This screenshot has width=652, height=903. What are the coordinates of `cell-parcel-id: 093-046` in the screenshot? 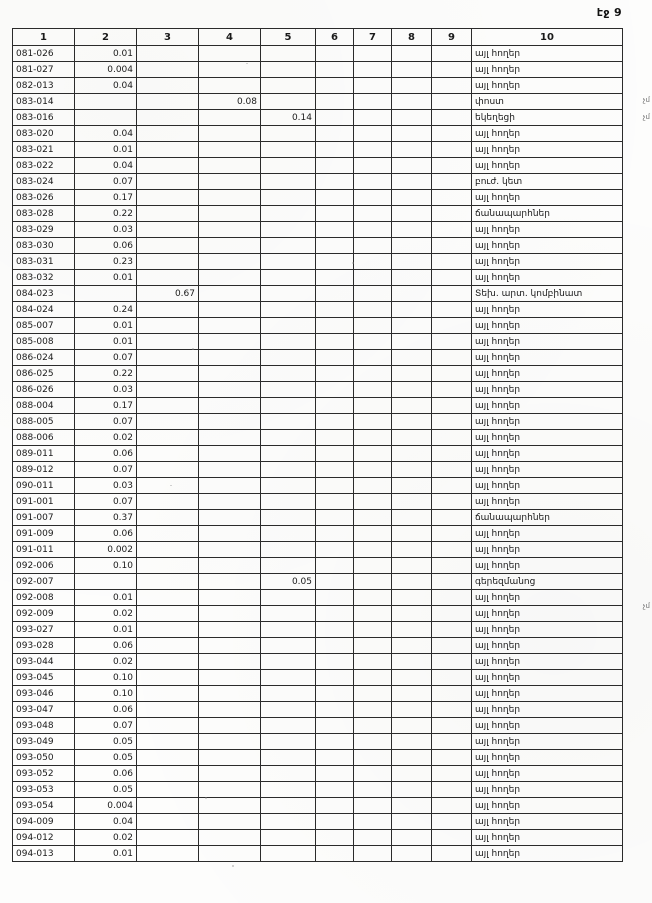 It's located at (43, 693).